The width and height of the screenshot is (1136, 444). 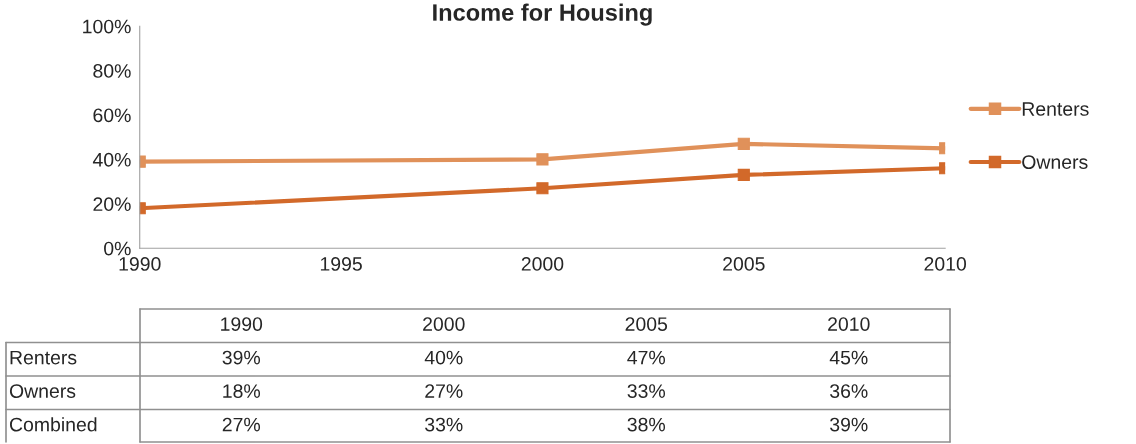 I want to click on category-label: 2005, so click(x=646, y=324).